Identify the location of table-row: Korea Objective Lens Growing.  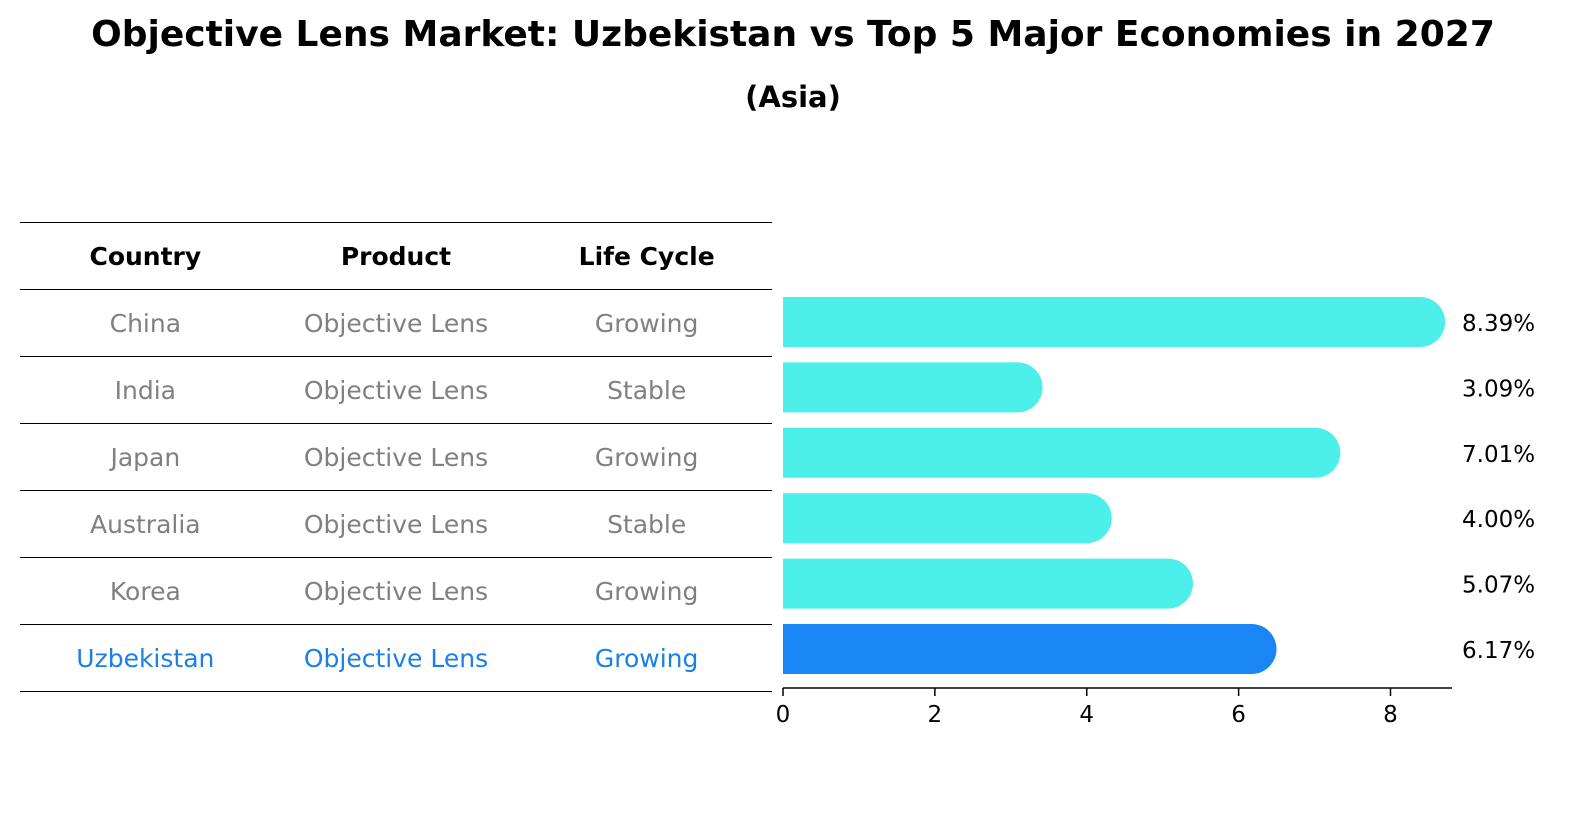
(396, 591).